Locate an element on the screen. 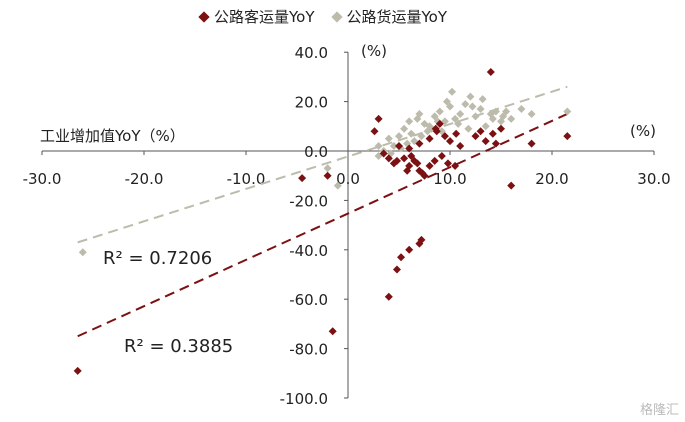  x-tick-label: 0.0 is located at coordinates (348, 179).